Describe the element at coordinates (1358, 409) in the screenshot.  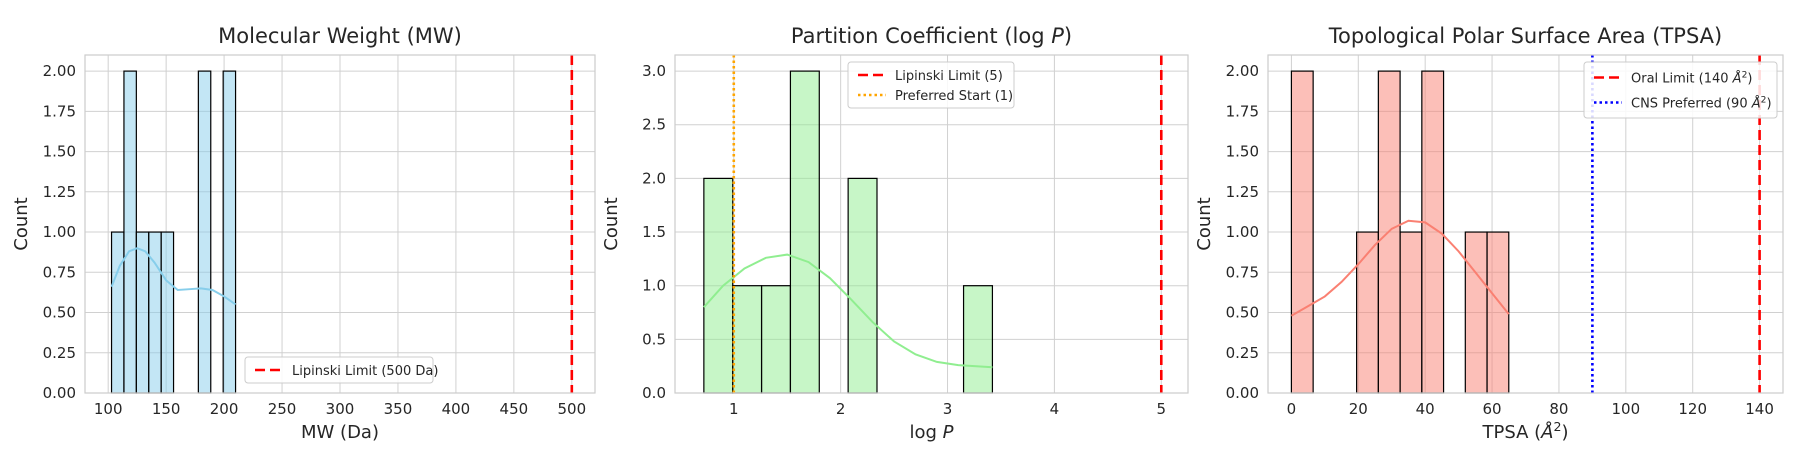
I see `x-tick-label: 20` at that location.